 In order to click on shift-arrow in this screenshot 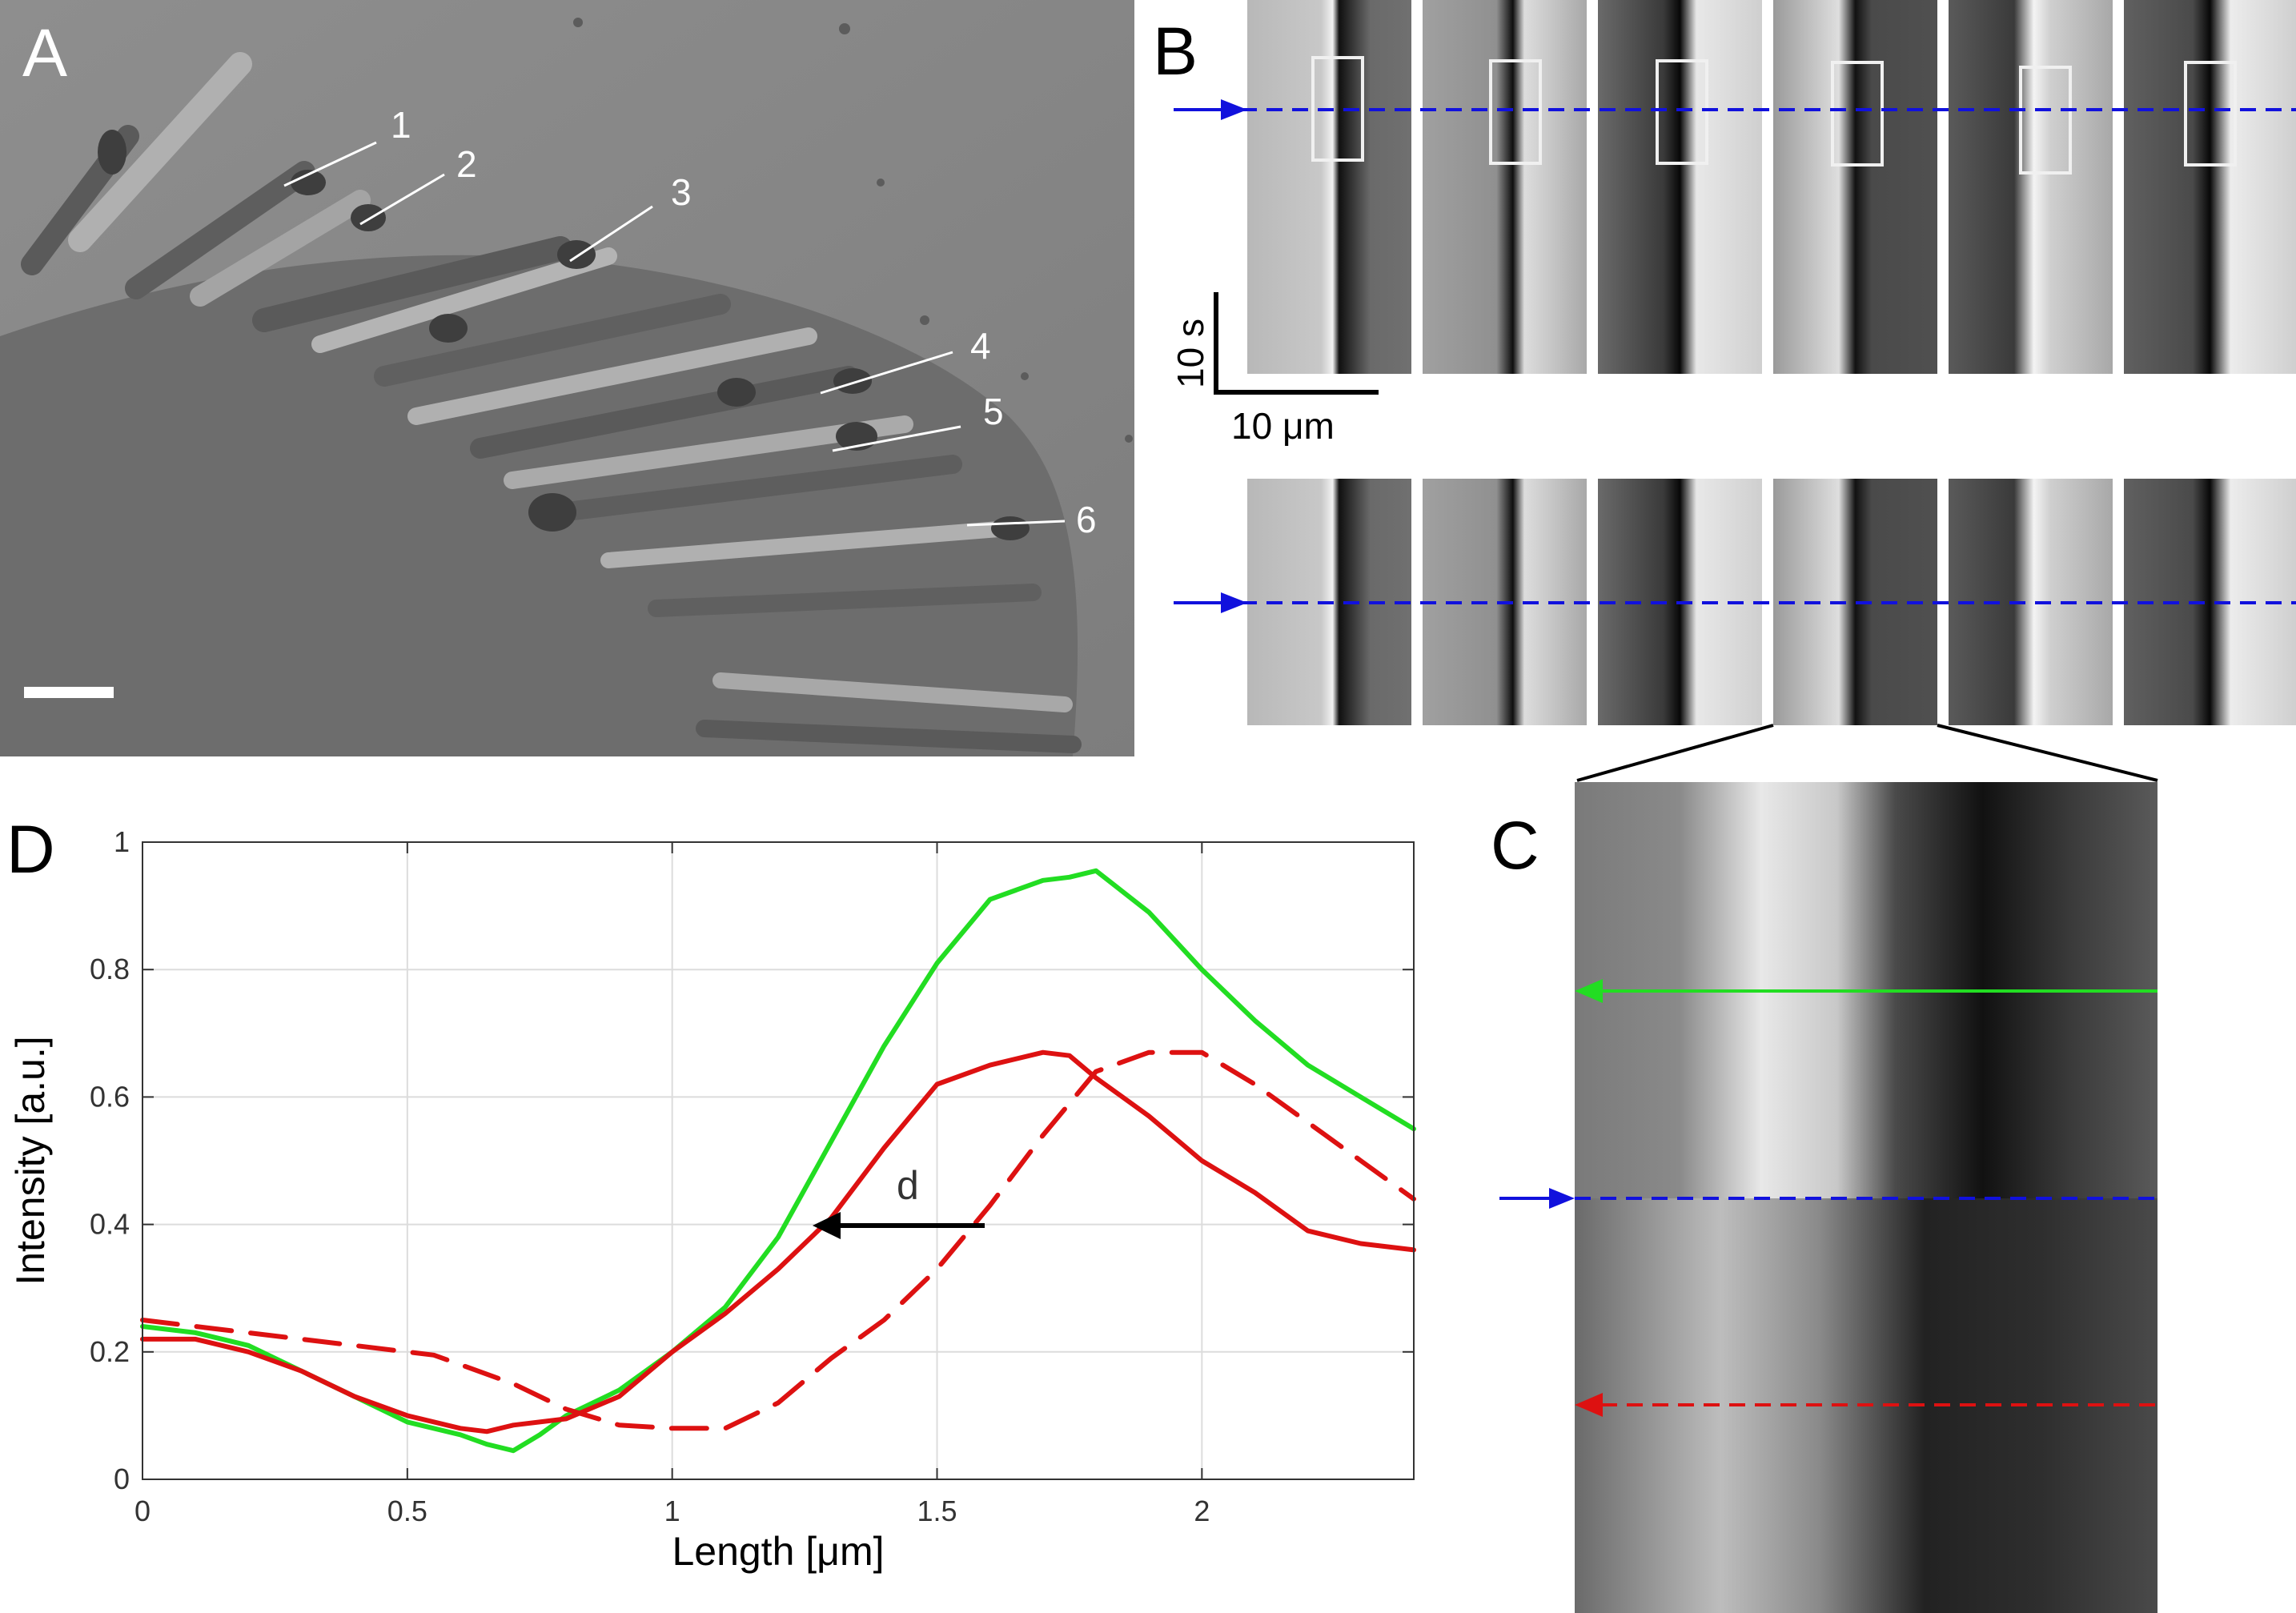, I will do `click(899, 1225)`.